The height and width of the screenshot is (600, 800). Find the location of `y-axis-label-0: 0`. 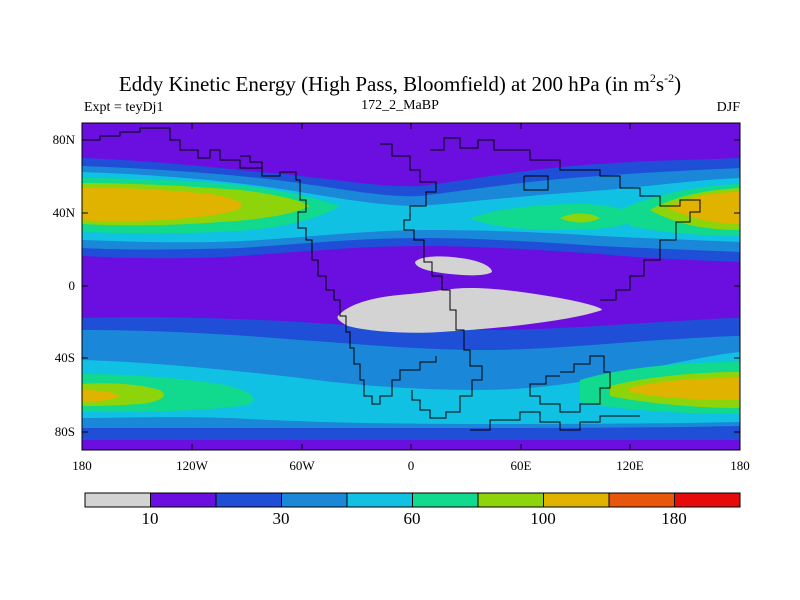

y-axis-label-0: 0 is located at coordinates (72, 285).